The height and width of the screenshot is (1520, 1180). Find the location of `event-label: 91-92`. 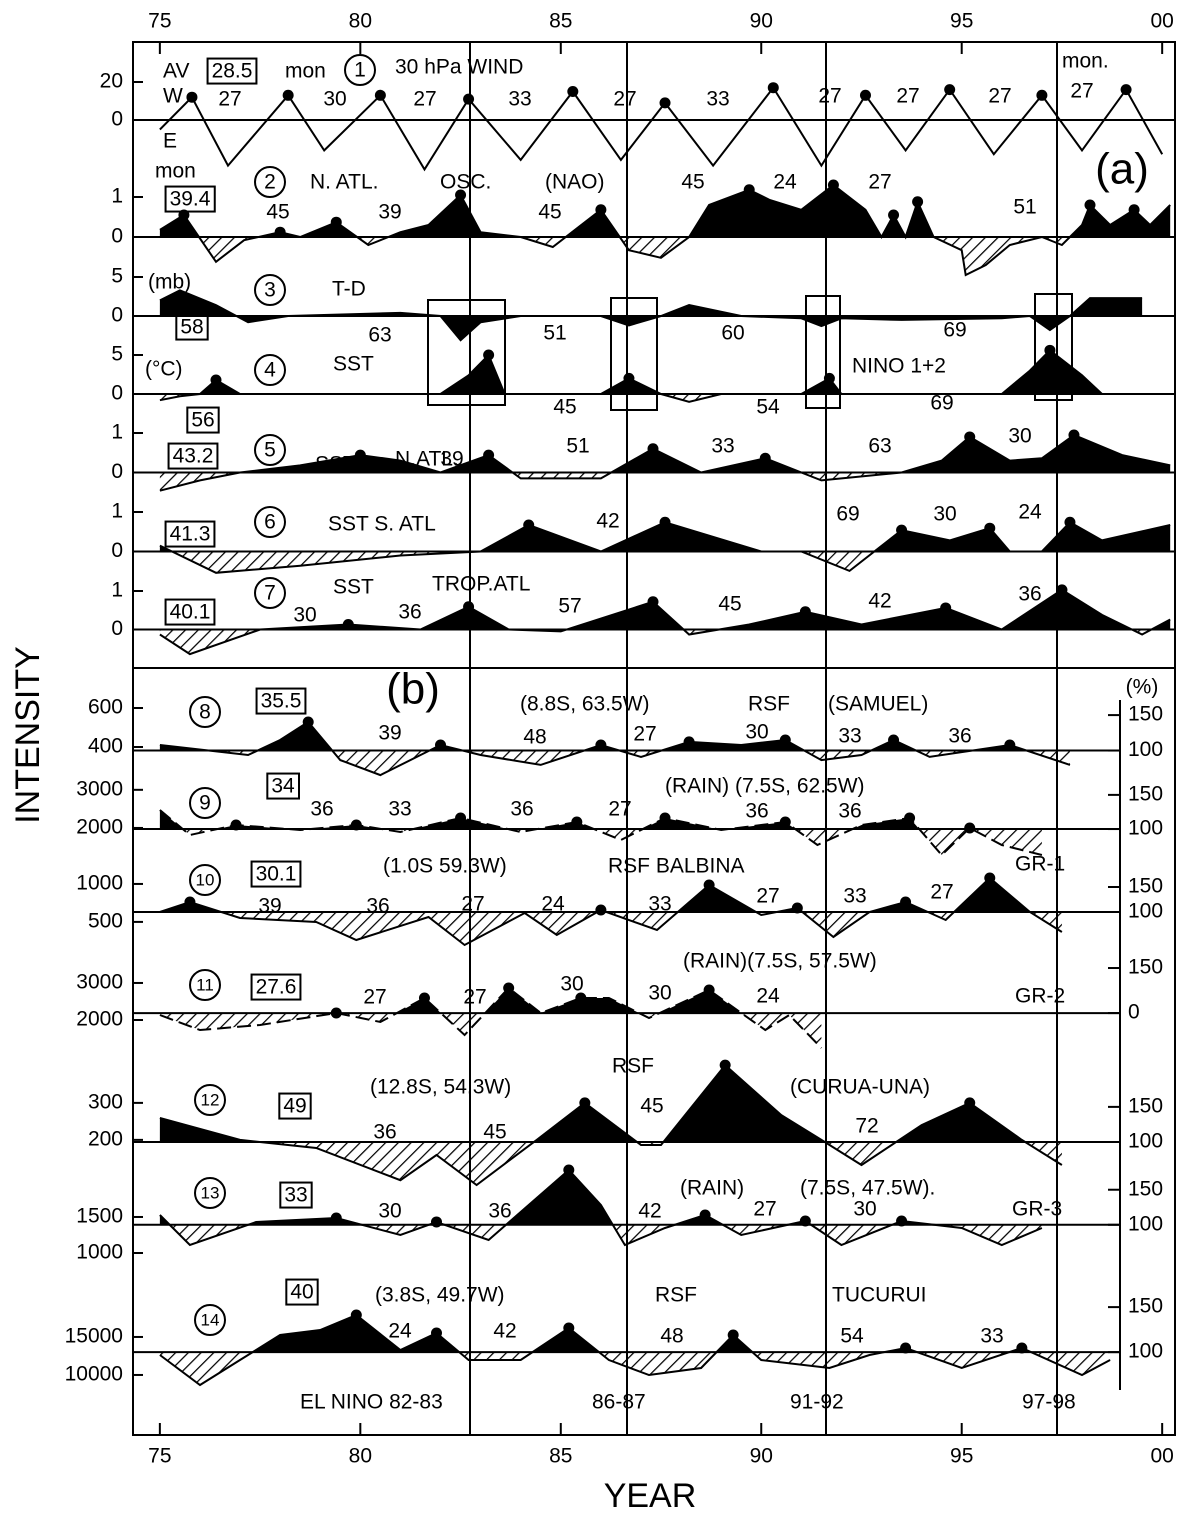

event-label: 91-92 is located at coordinates (817, 1402).